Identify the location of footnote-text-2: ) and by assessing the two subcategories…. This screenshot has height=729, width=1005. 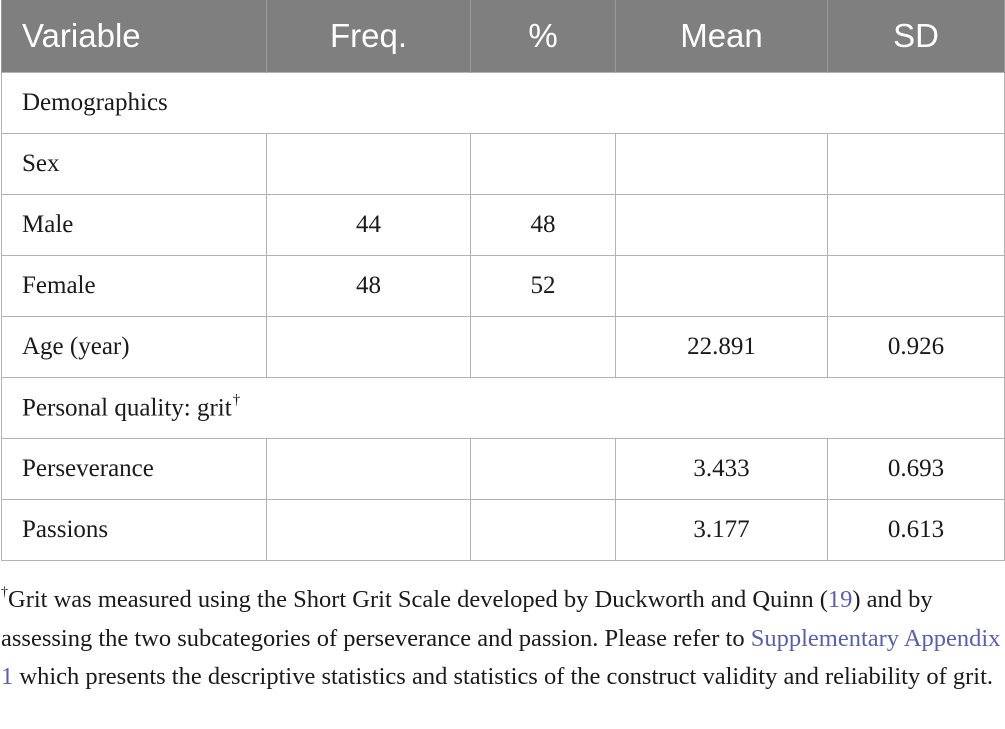
(467, 619).